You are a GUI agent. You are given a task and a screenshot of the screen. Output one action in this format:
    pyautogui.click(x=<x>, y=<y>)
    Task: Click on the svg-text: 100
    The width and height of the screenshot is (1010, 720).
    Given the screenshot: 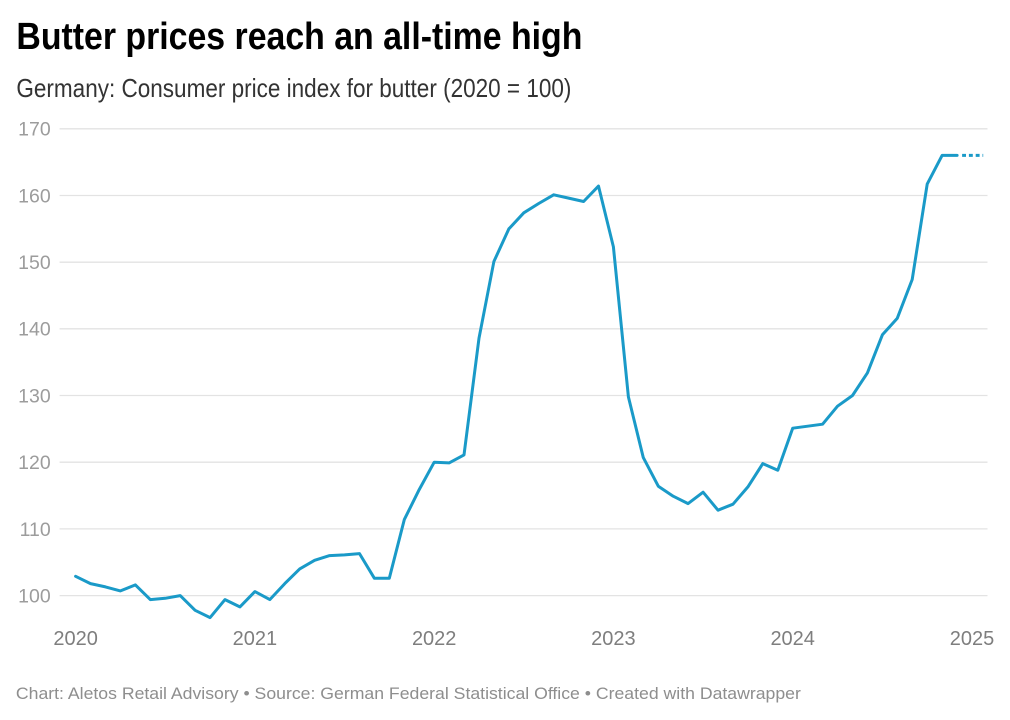 What is the action you would take?
    pyautogui.click(x=34, y=597)
    